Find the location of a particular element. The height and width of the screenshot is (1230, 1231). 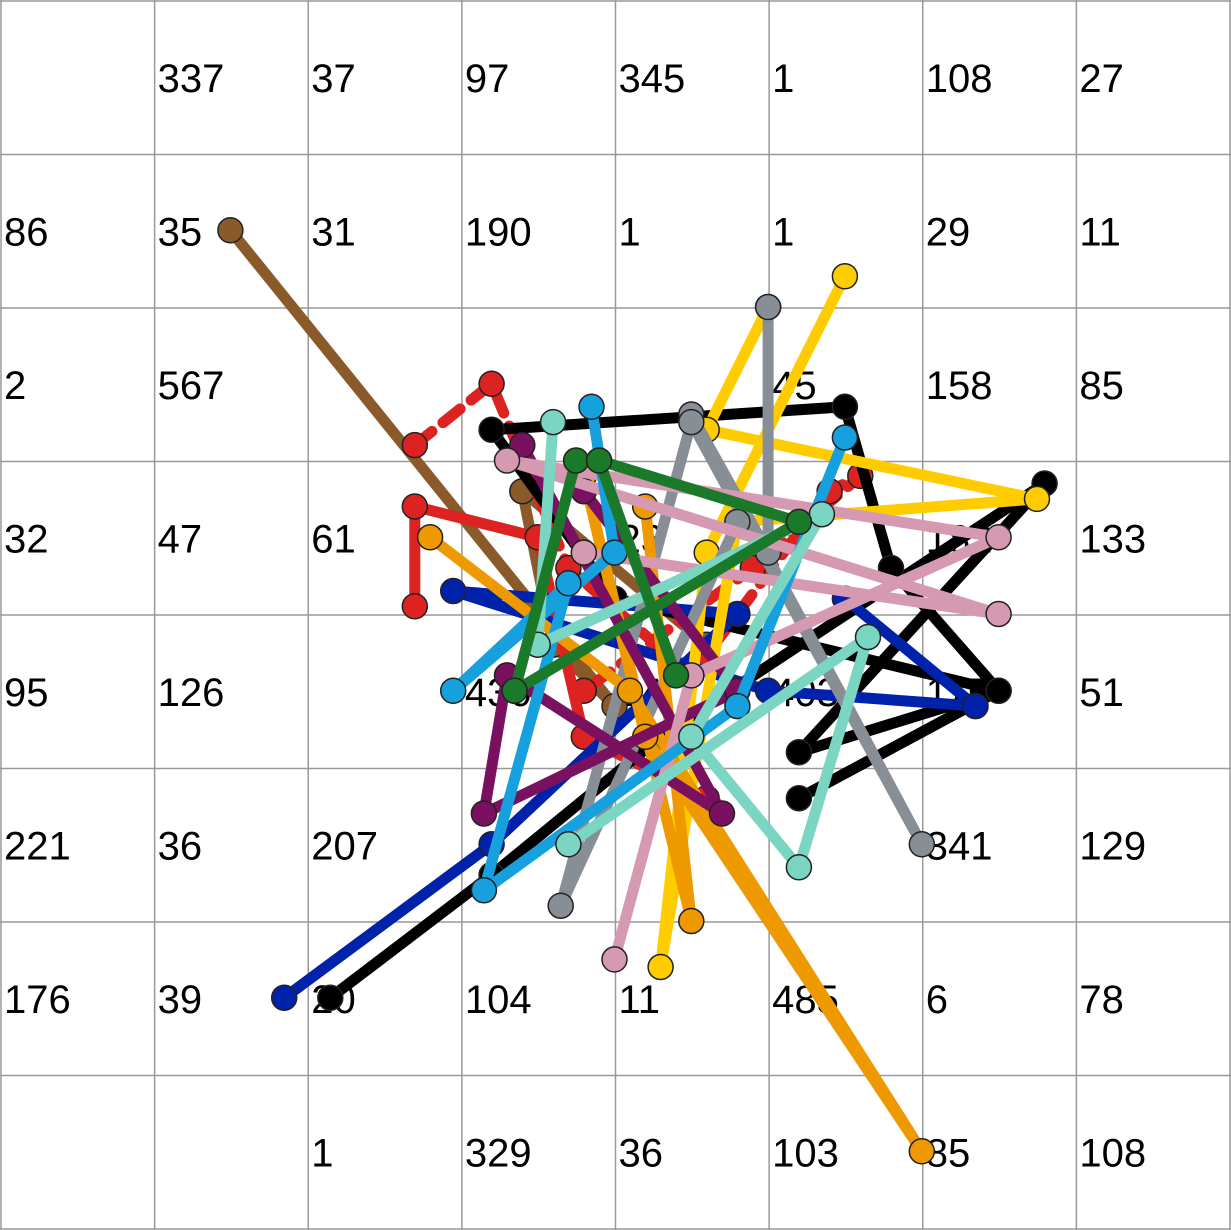

cell-count-label: 103 is located at coordinates (805, 1153).